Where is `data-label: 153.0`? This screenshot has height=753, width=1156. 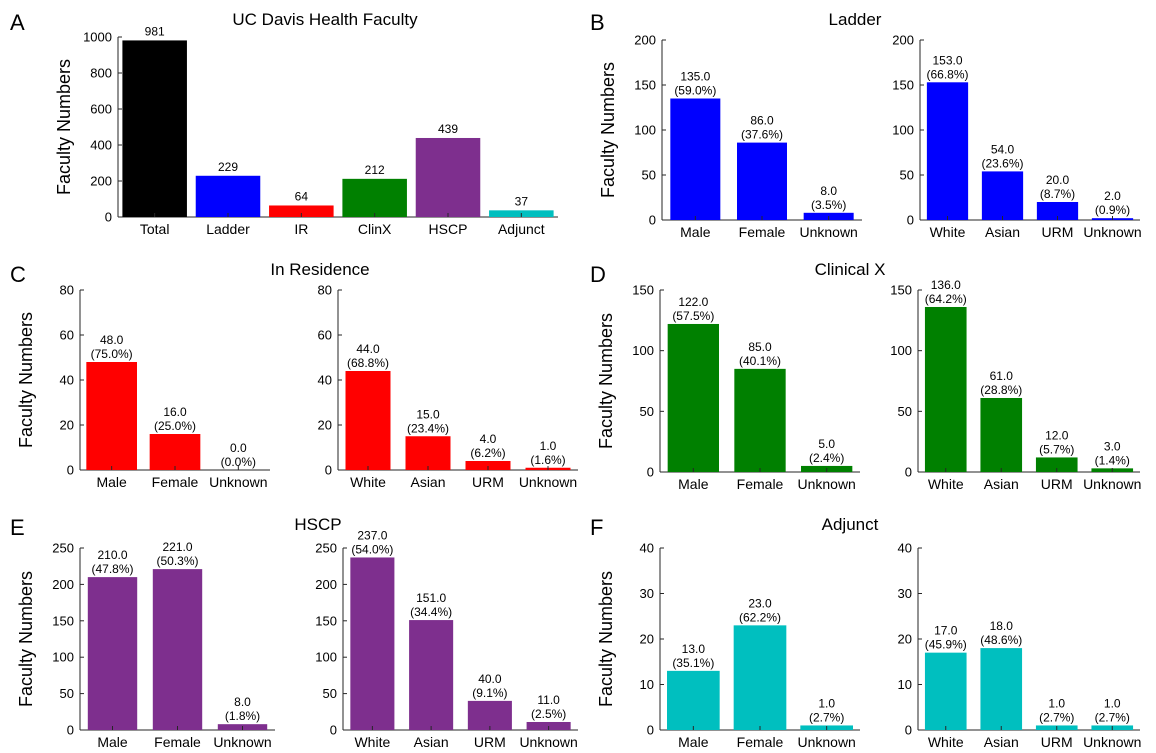 data-label: 153.0 is located at coordinates (947, 60).